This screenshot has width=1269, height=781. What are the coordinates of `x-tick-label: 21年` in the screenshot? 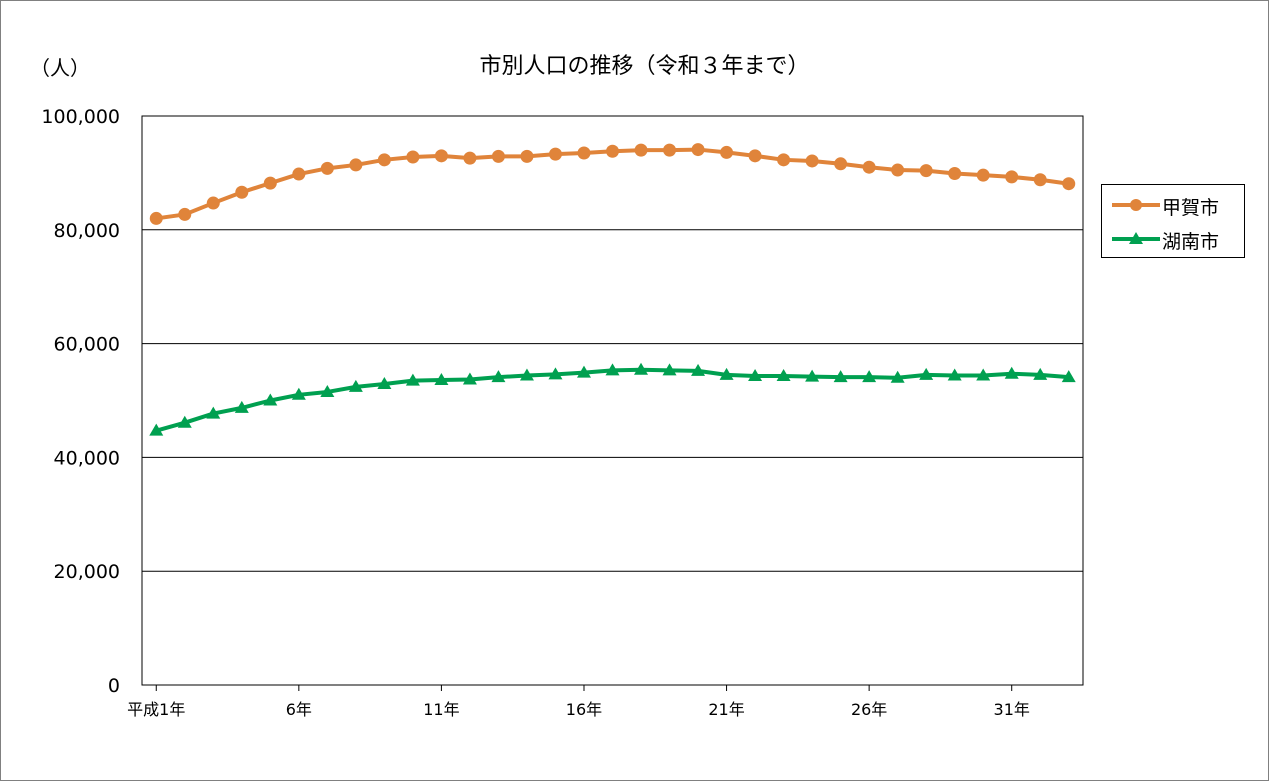 It's located at (726, 709).